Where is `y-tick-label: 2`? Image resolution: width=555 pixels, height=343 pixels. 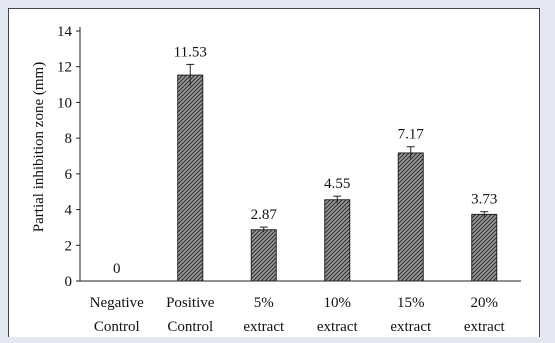
y-tick-label: 2 is located at coordinates (69, 246).